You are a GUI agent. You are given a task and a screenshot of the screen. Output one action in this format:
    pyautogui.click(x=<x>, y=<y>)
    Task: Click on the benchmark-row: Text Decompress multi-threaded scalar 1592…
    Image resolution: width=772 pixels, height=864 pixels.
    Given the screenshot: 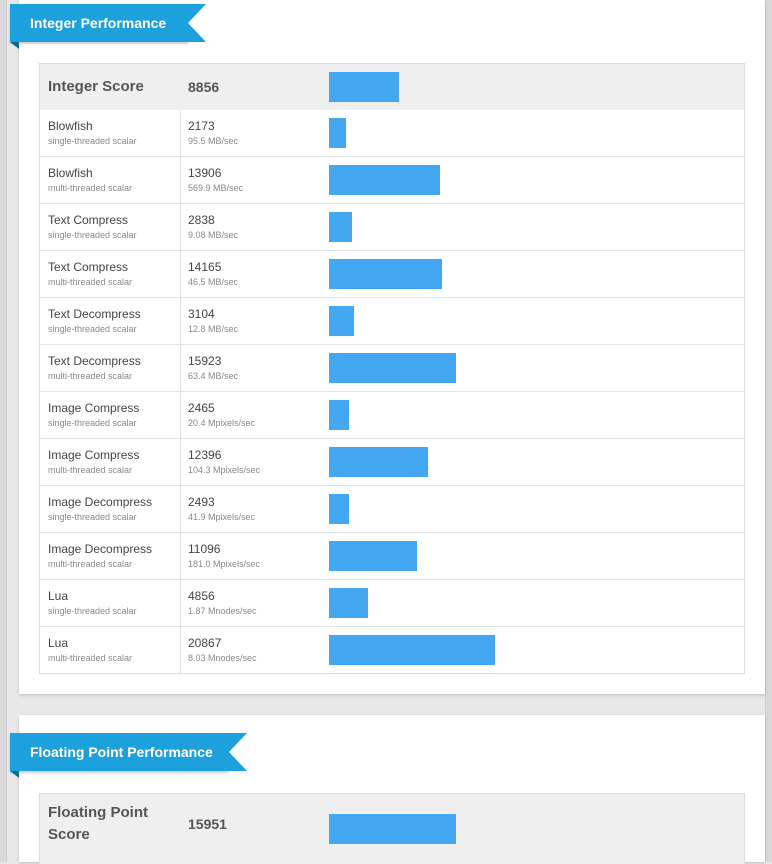 What is the action you would take?
    pyautogui.click(x=392, y=367)
    